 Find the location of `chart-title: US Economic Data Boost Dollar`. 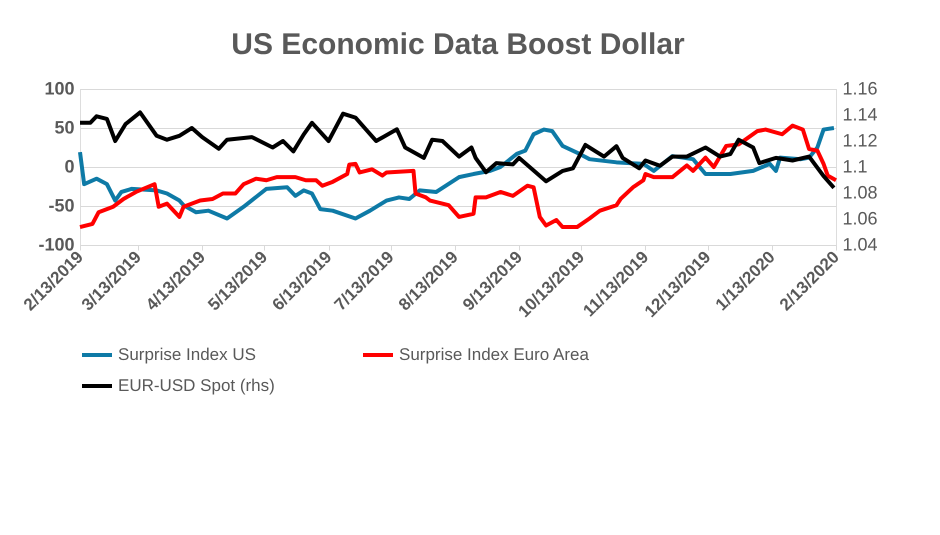

chart-title: US Economic Data Boost Dollar is located at coordinates (458, 44).